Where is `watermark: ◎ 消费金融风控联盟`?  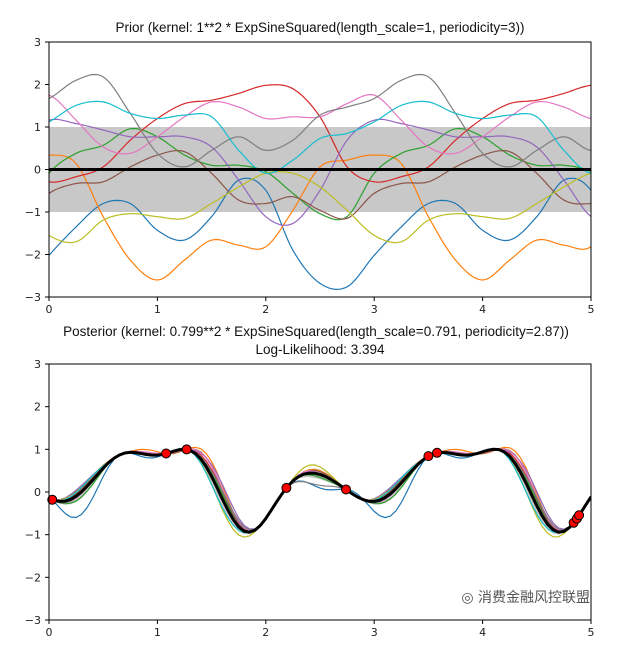 watermark: ◎ 消费金融风控联盟 is located at coordinates (525, 598).